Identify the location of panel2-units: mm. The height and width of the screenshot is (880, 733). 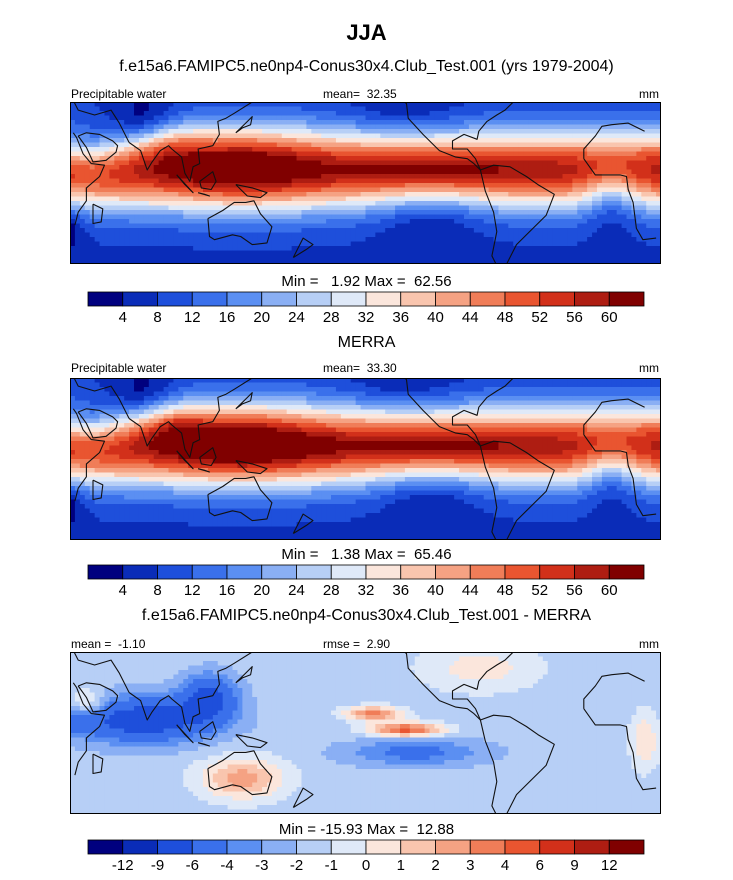
(649, 368).